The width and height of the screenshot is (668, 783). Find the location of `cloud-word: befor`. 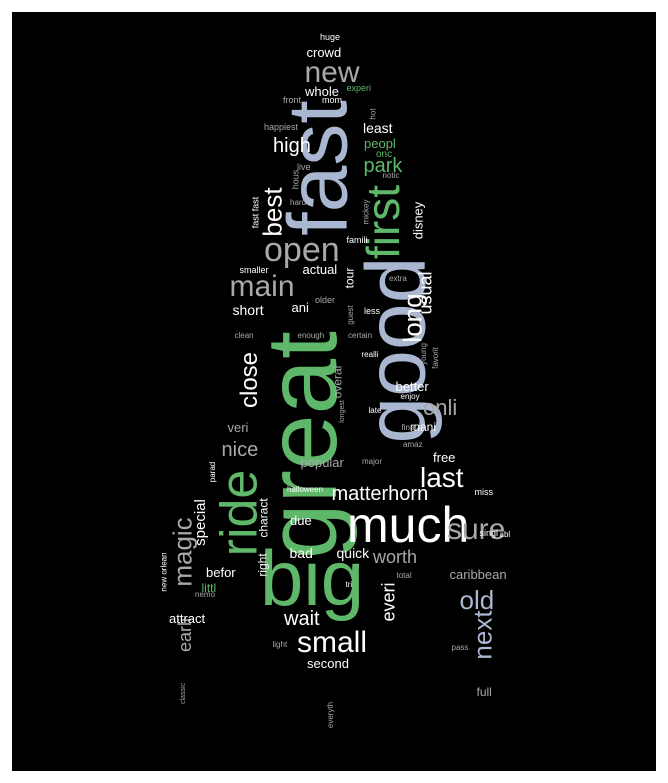

cloud-word: befor is located at coordinates (221, 572).